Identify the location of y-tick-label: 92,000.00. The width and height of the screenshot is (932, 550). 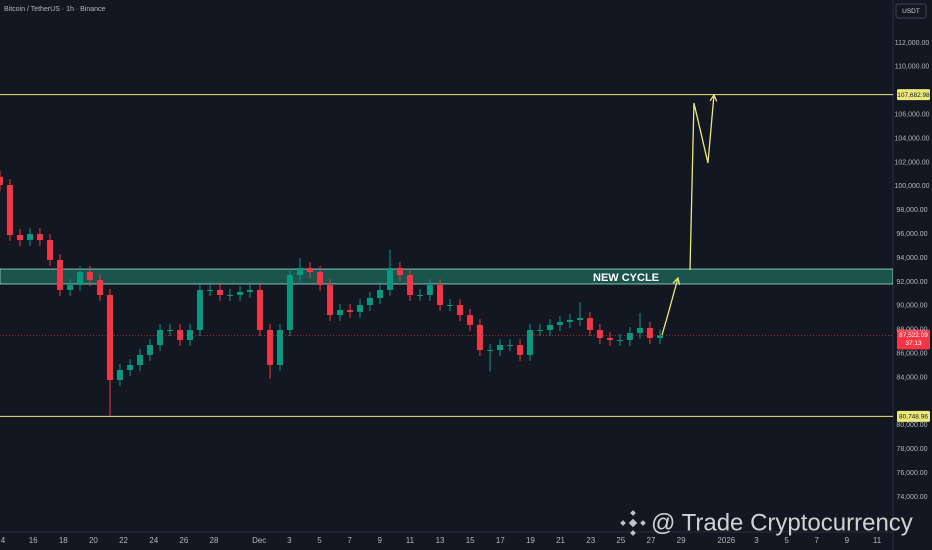
(911, 282).